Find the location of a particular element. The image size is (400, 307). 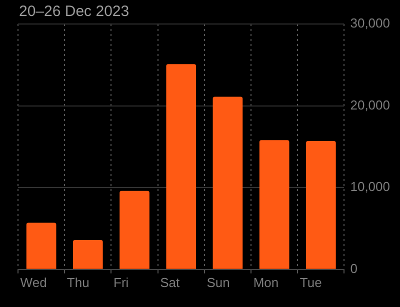

chart-title: 20–26 Dec 2023 is located at coordinates (74, 11).